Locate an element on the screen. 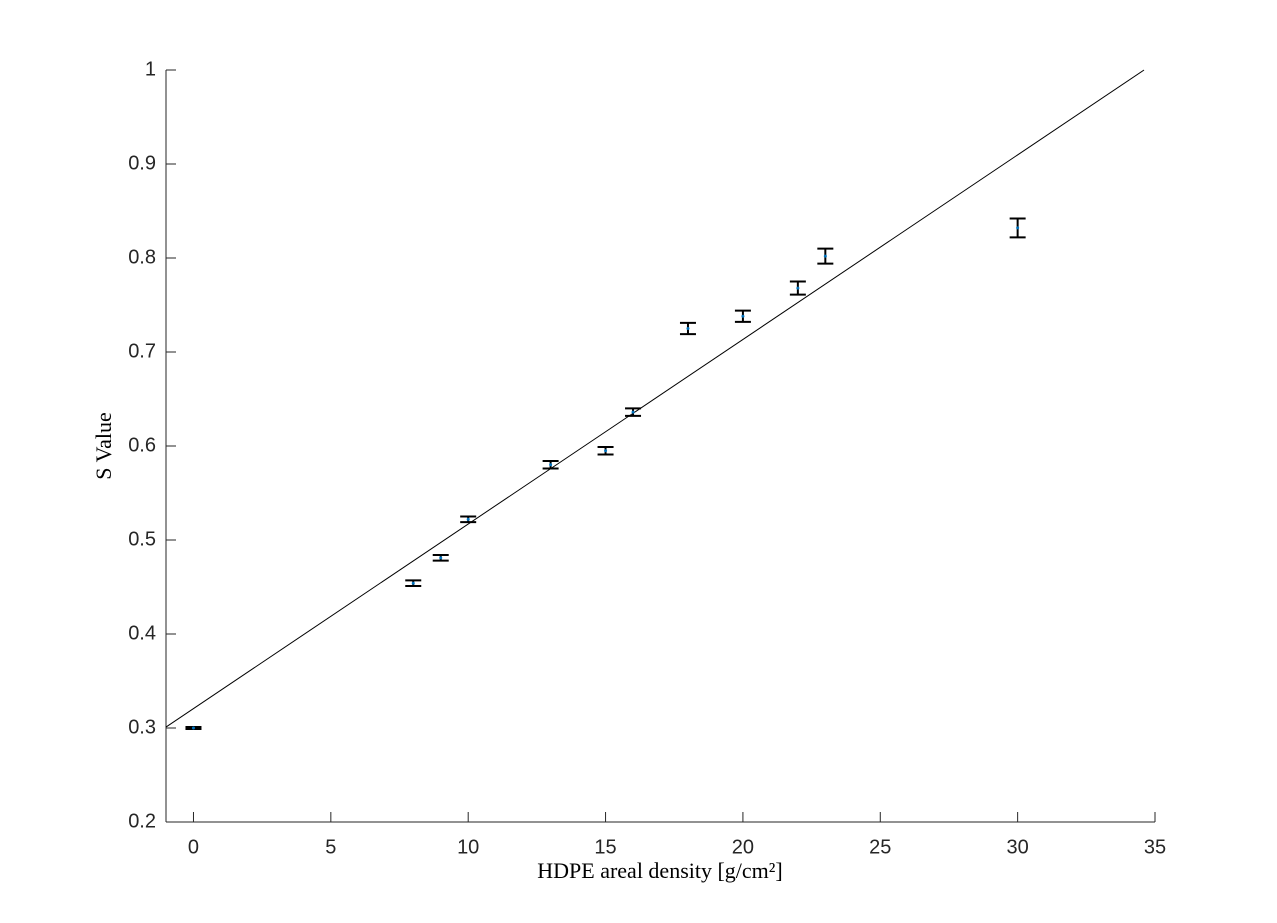  x-tick-label: 5 is located at coordinates (330, 847).